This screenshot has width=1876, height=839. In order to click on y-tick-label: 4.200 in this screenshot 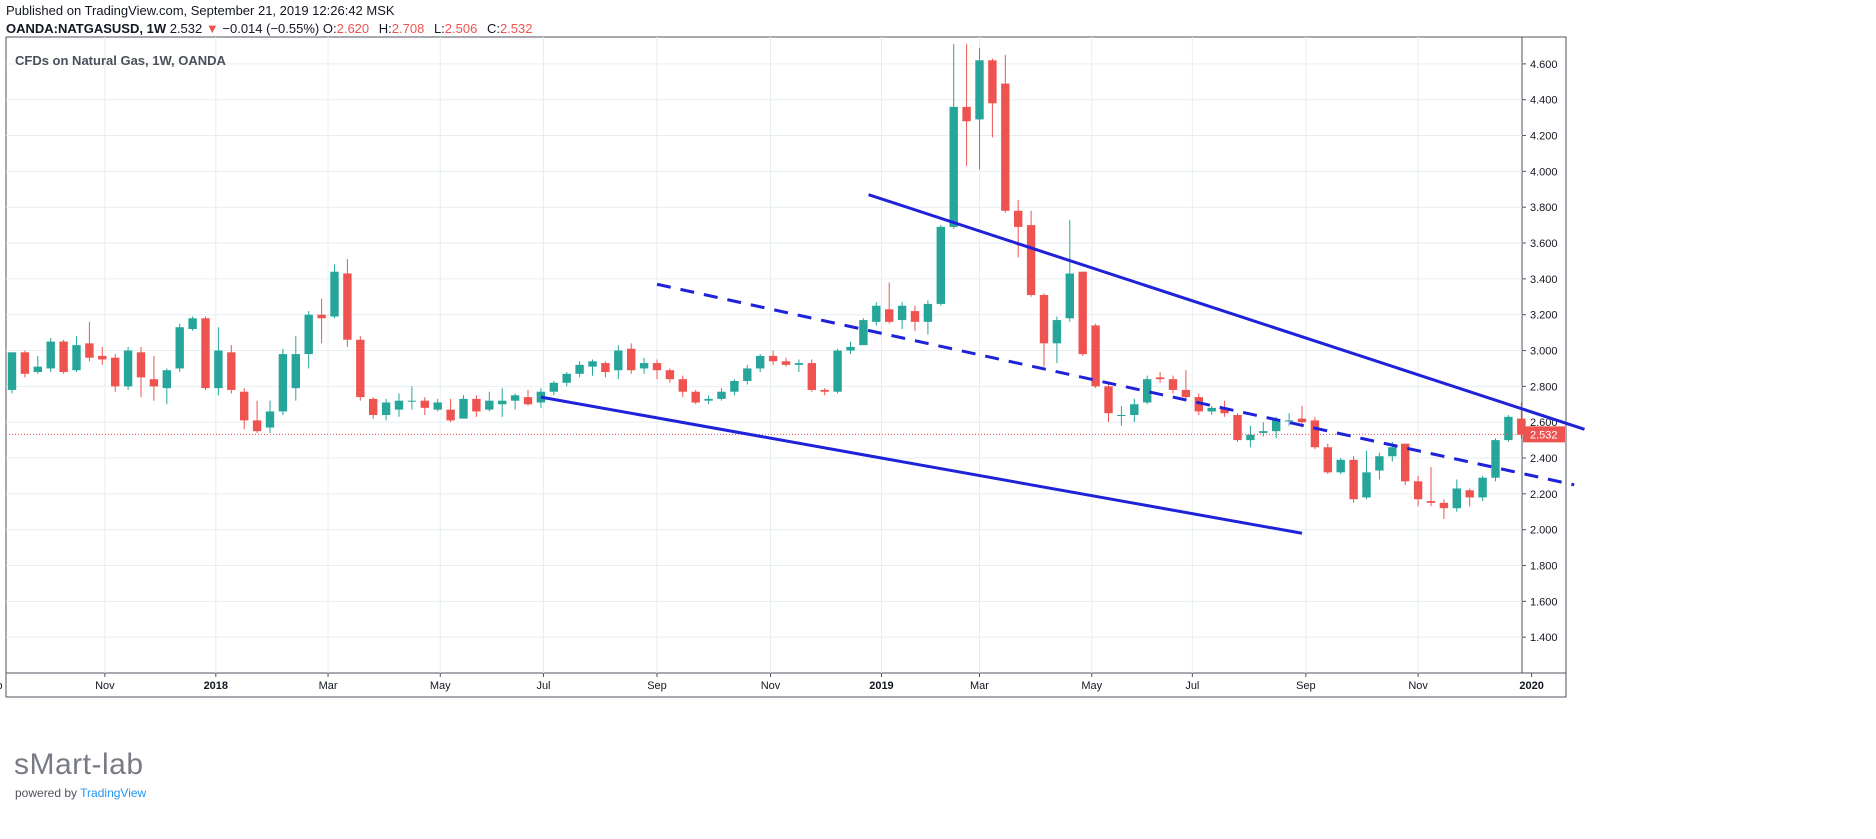, I will do `click(1544, 137)`.